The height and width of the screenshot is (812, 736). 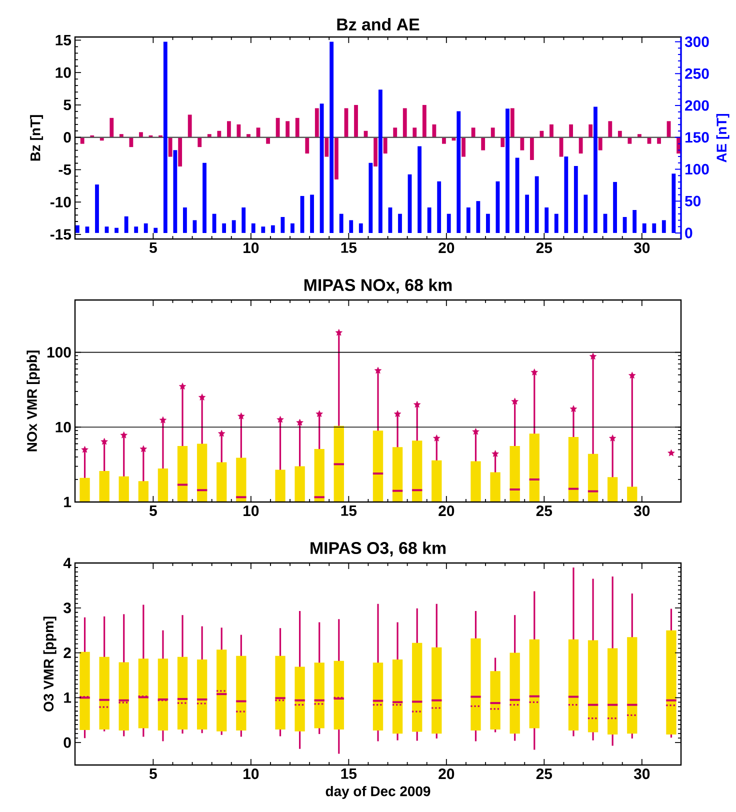 I want to click on y-tick-label: 10, so click(x=63, y=72).